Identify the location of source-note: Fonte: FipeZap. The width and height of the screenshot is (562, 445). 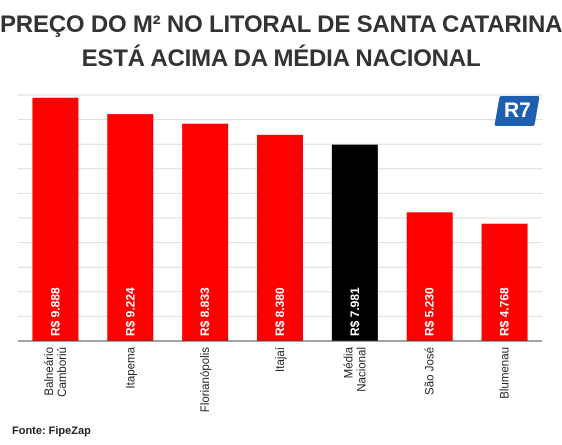
(51, 431).